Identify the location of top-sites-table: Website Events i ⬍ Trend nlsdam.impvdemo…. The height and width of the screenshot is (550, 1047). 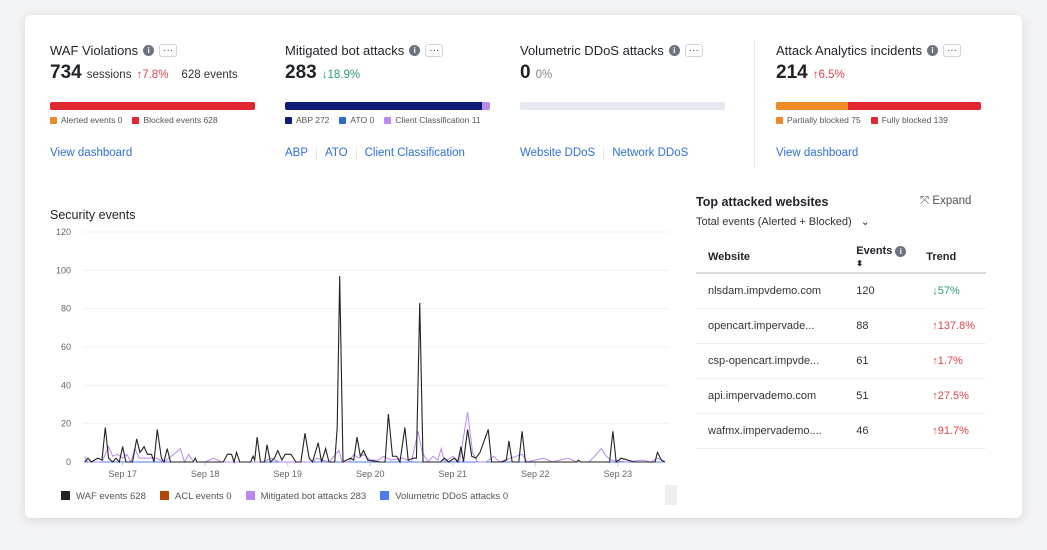
(841, 345).